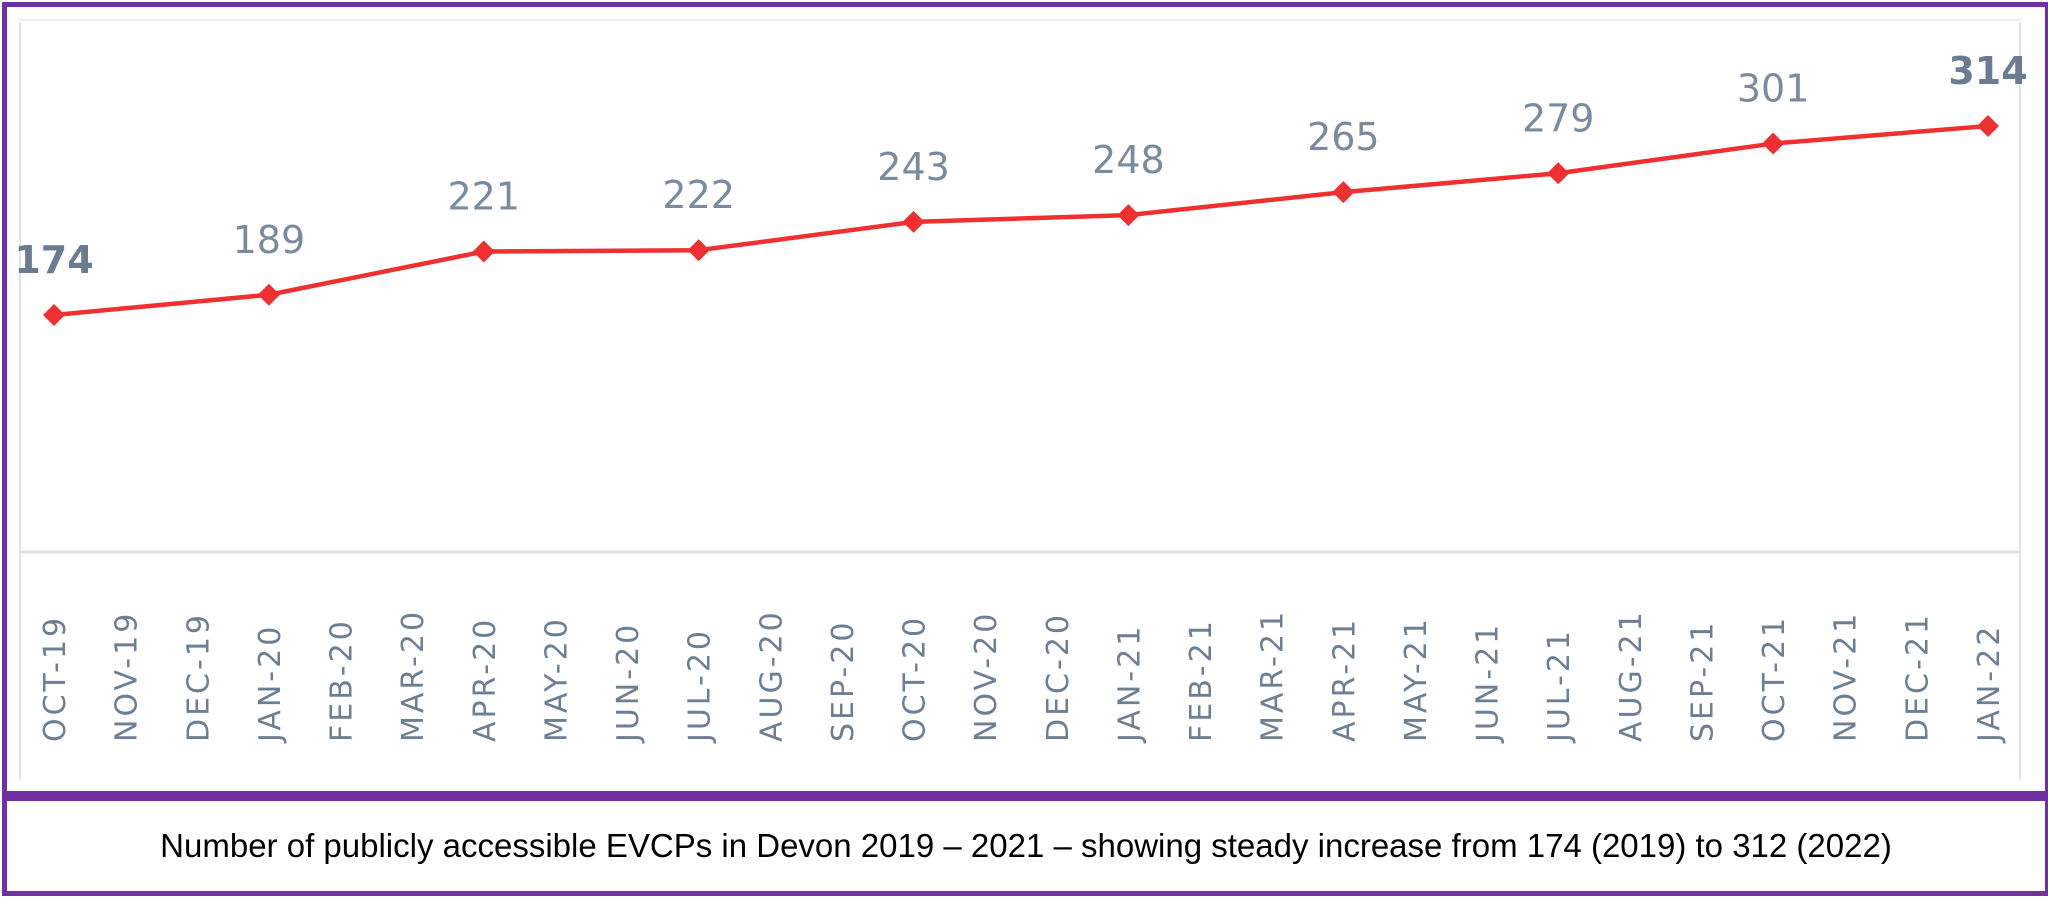 Image resolution: width=2048 pixels, height=898 pixels. What do you see at coordinates (55, 678) in the screenshot?
I see `x-tick-label: OCT-19` at bounding box center [55, 678].